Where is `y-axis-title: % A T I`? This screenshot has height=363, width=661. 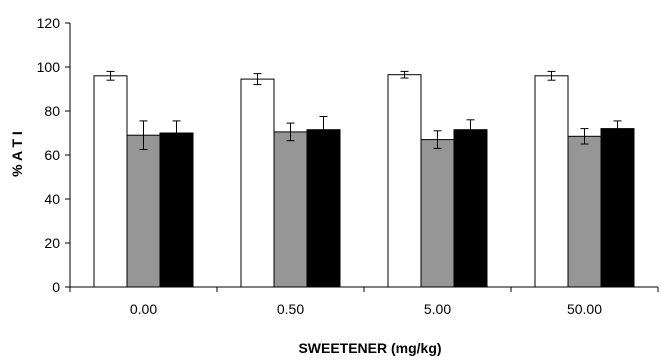
y-axis-title: % A T I is located at coordinates (17, 154).